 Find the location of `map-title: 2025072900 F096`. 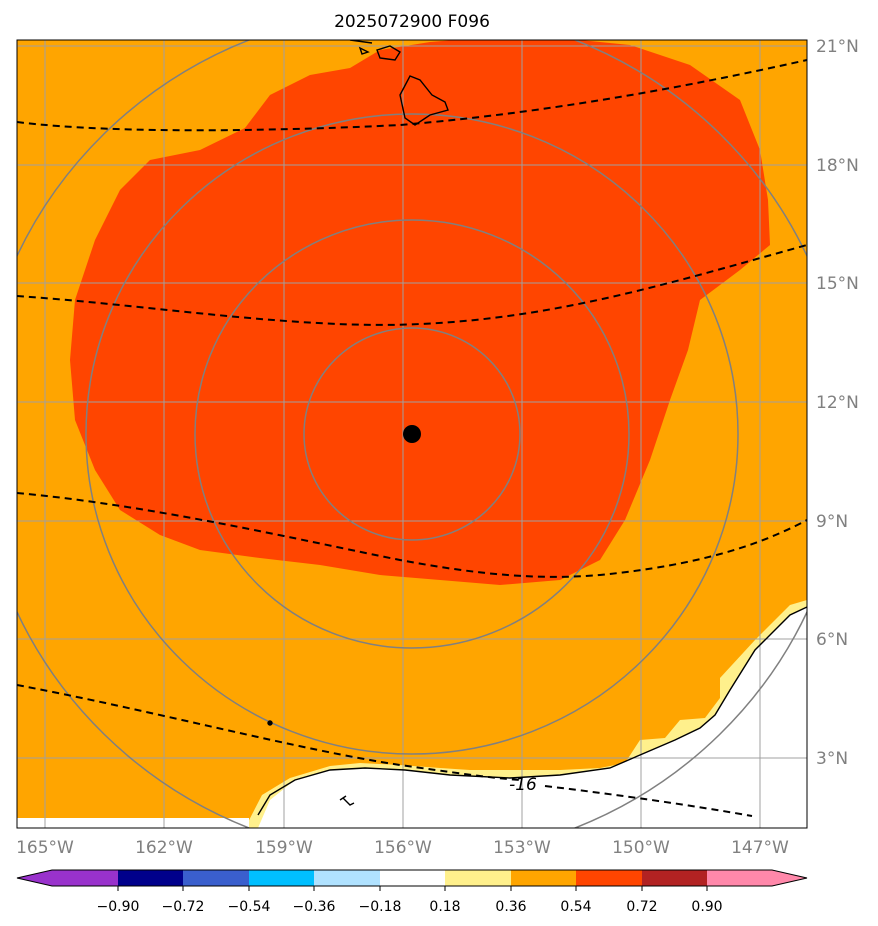

map-title: 2025072900 F096 is located at coordinates (412, 22).